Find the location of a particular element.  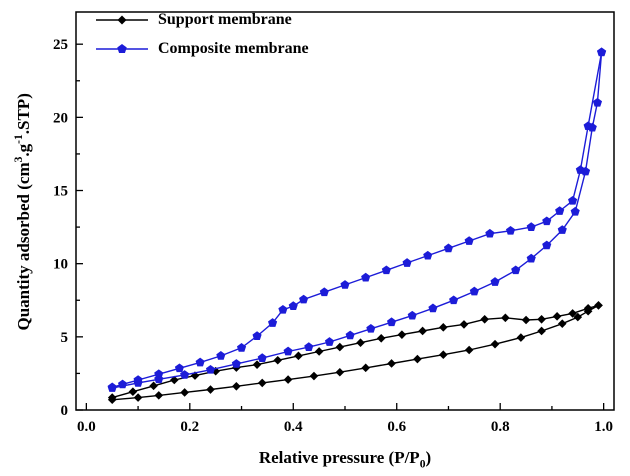

y-axis-title: Quantity adsorbed (cm3.g-1.STP) is located at coordinates (22, 212).